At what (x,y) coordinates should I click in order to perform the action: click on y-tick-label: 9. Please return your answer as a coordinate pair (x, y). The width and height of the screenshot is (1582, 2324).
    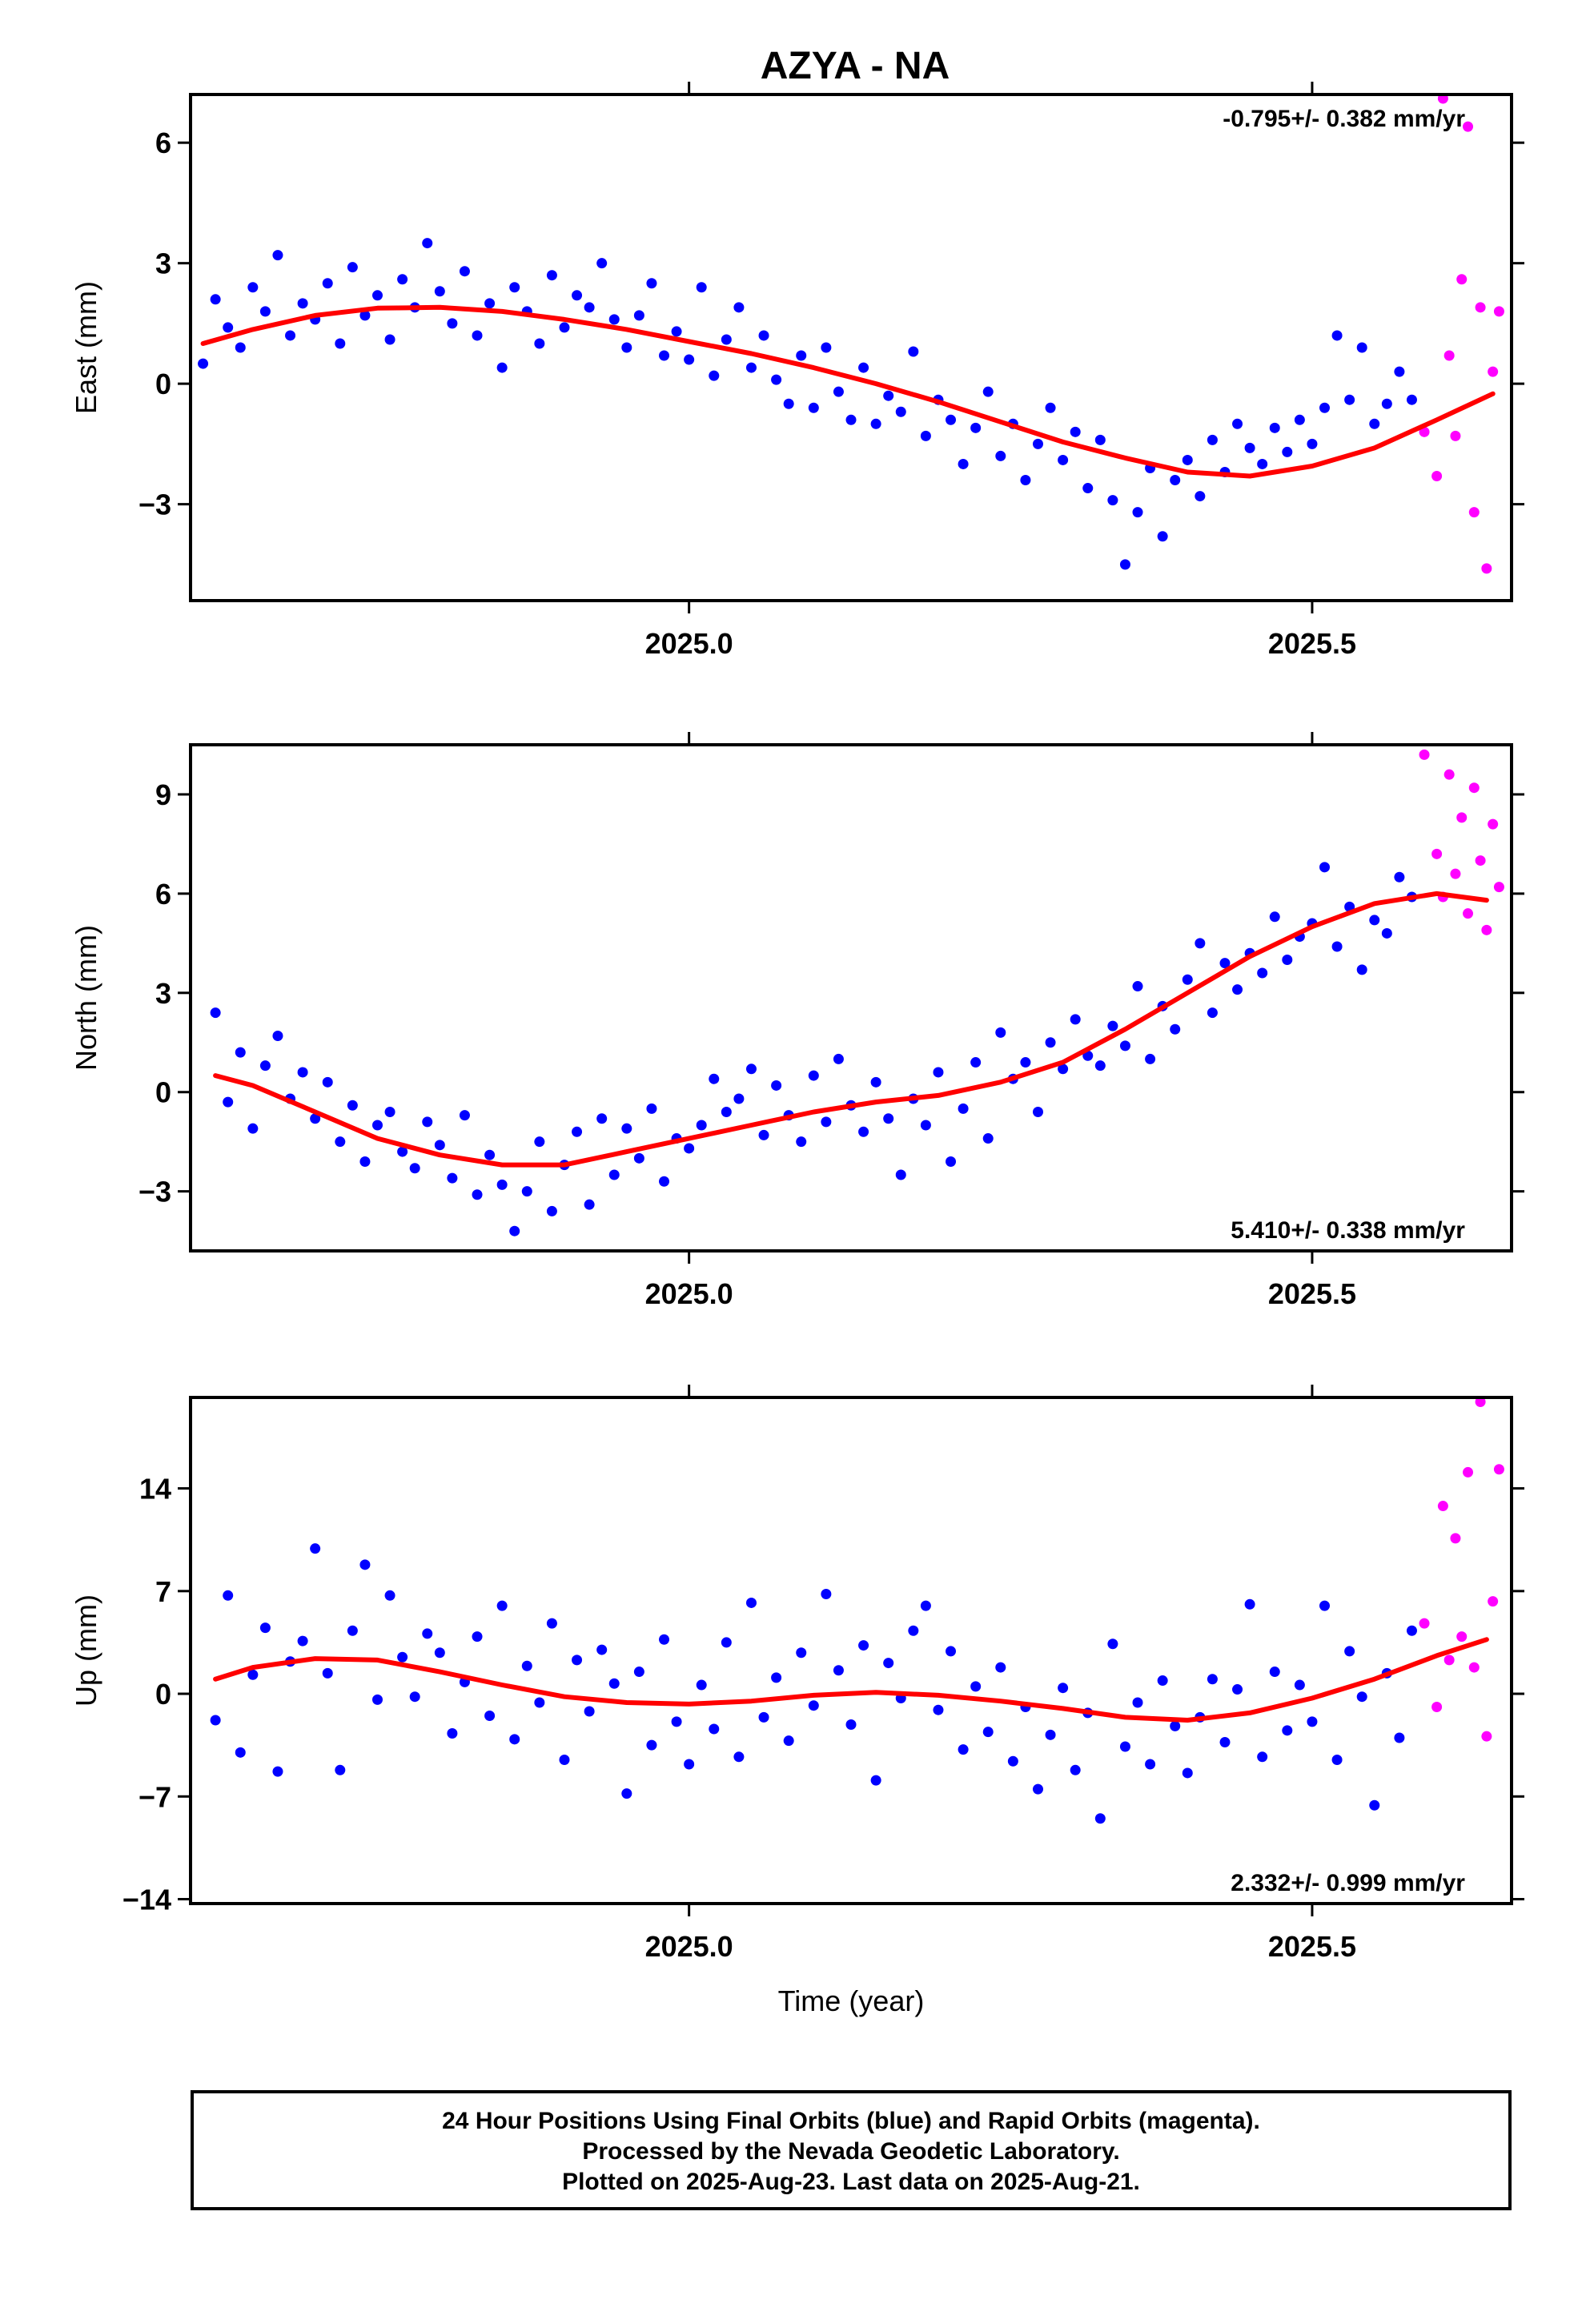
    Looking at the image, I should click on (163, 794).